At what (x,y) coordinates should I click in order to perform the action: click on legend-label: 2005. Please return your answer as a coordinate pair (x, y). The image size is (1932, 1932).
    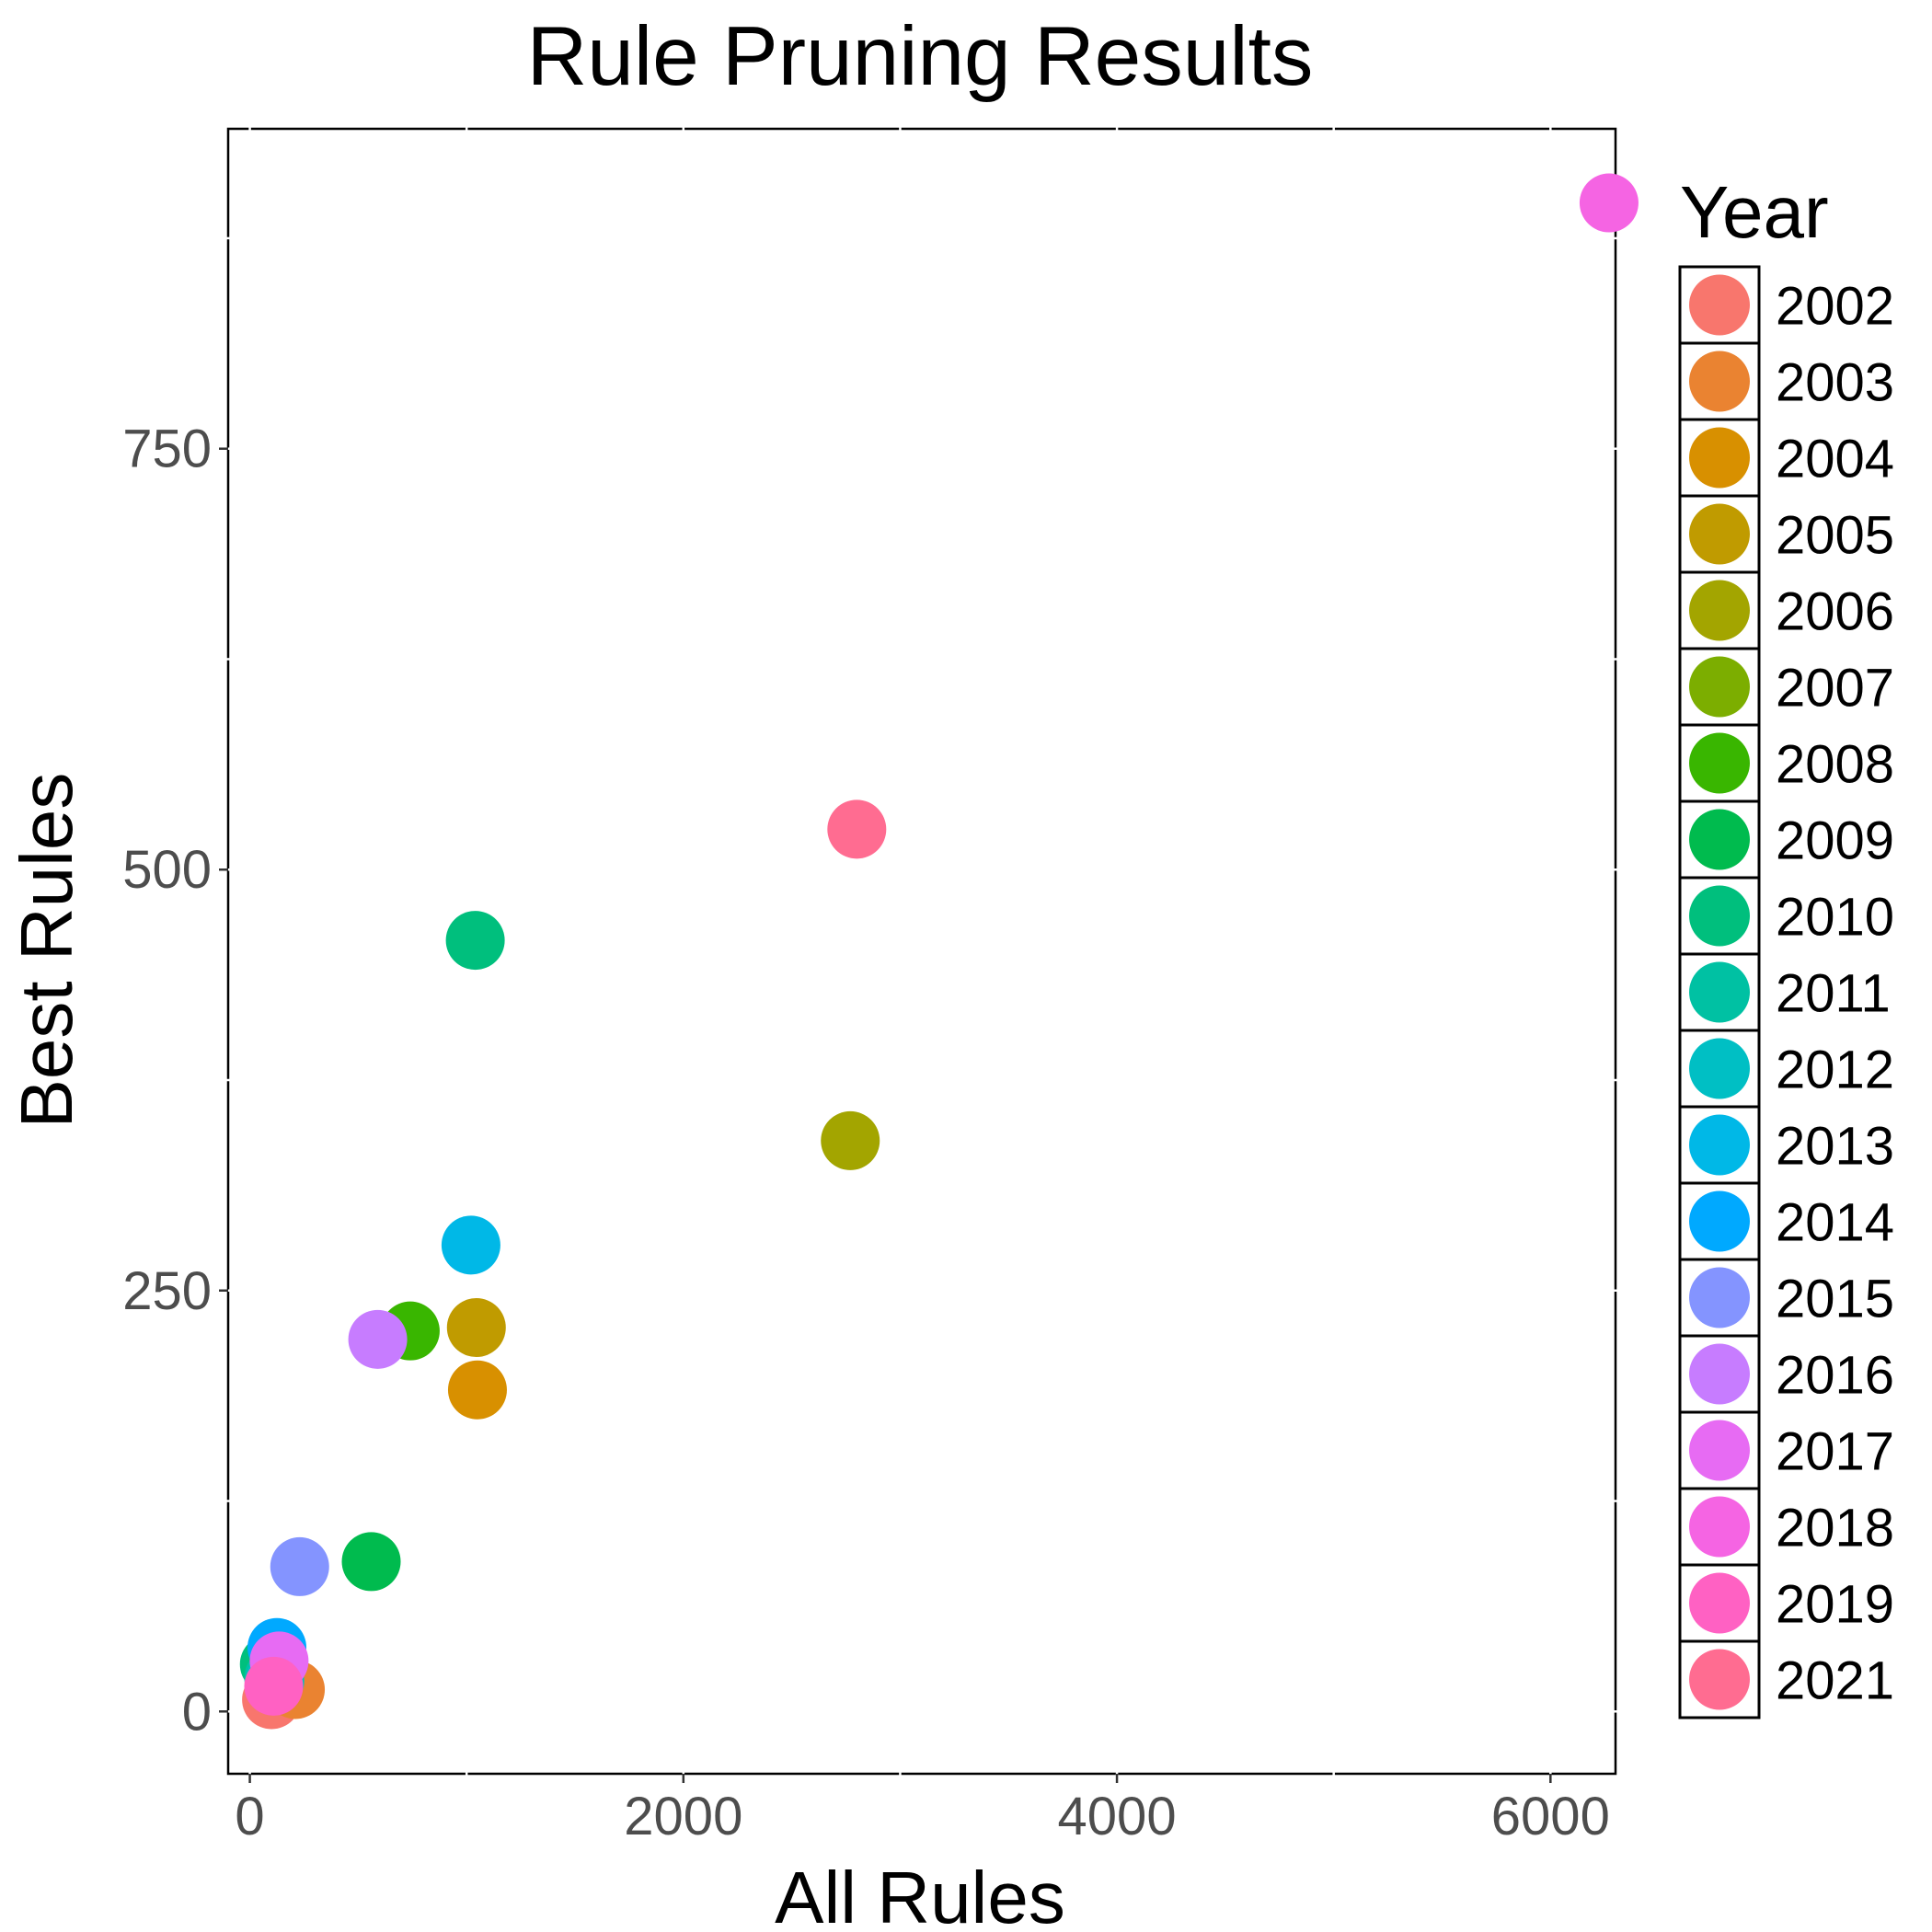
    Looking at the image, I should click on (1835, 536).